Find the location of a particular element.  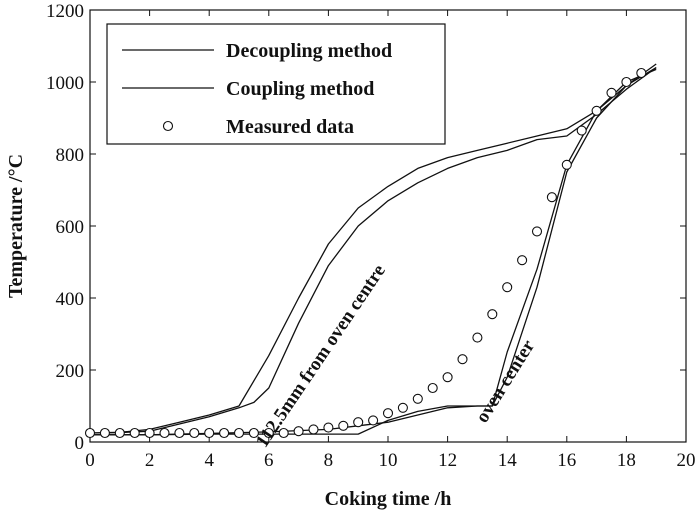

y-tick-label: 1200 is located at coordinates (65, 11).